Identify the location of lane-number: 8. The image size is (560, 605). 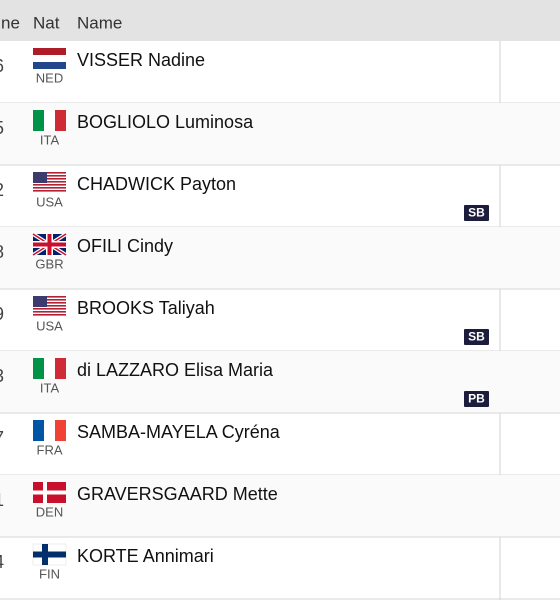
(2, 252).